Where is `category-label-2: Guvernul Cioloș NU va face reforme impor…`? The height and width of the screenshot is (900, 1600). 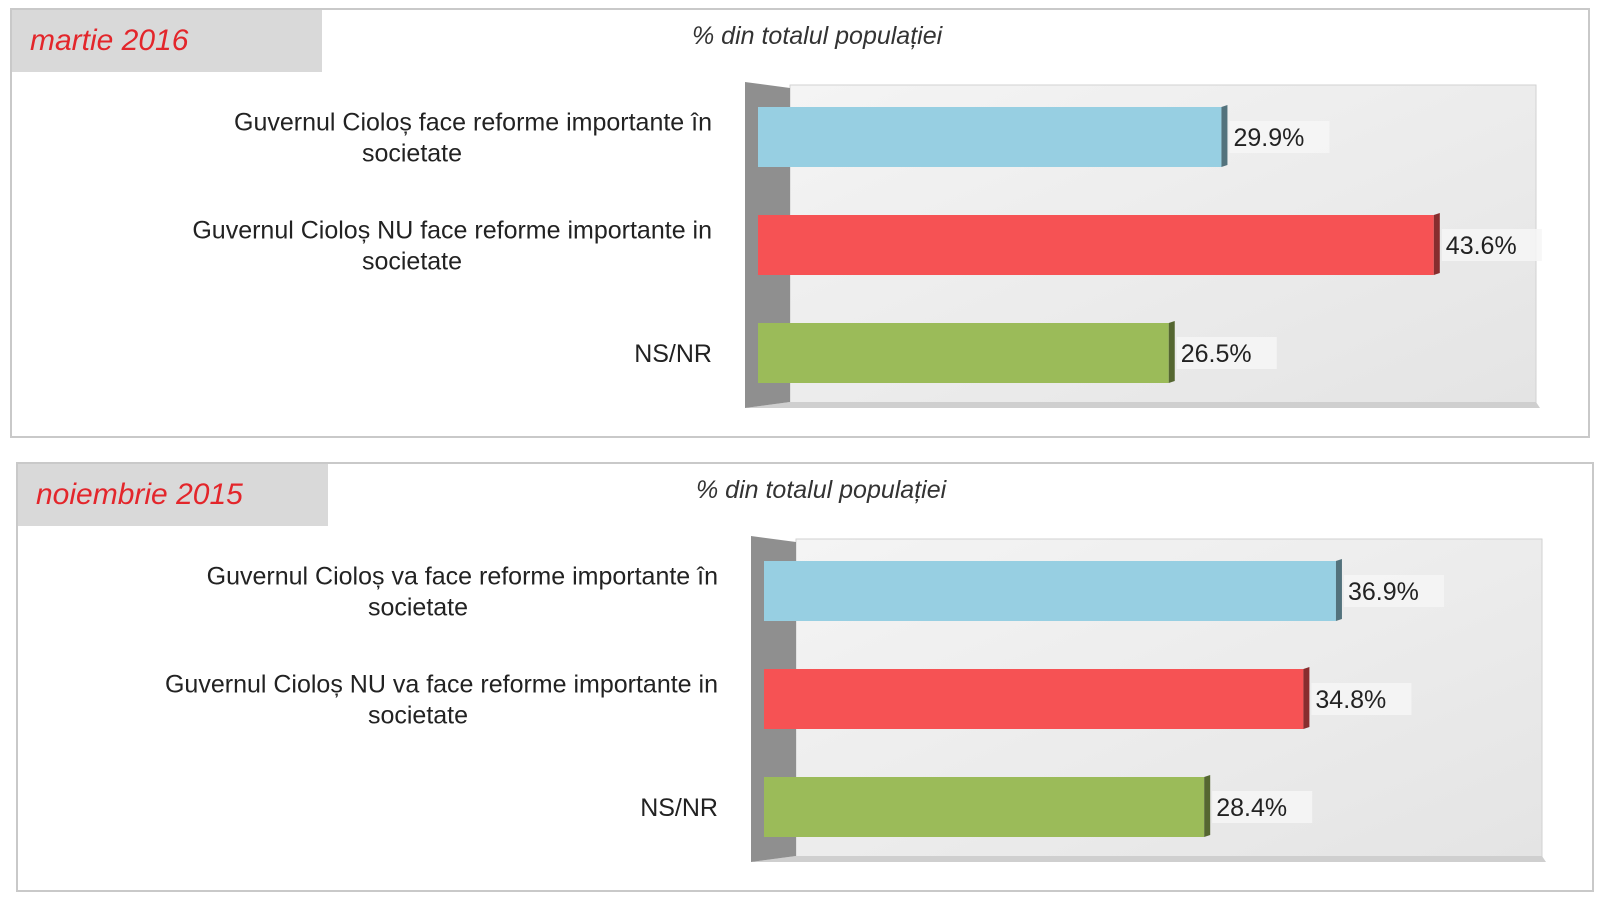
category-label-2: Guvernul Cioloș NU va face reforme impor… is located at coordinates (441, 700).